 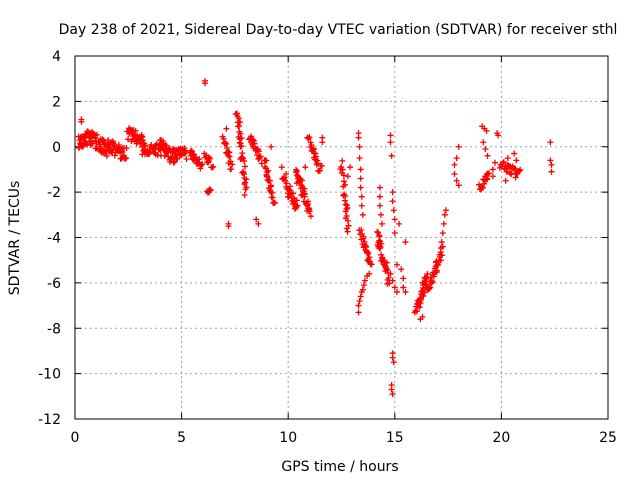 I want to click on x-tick-label: 5, so click(x=181, y=438).